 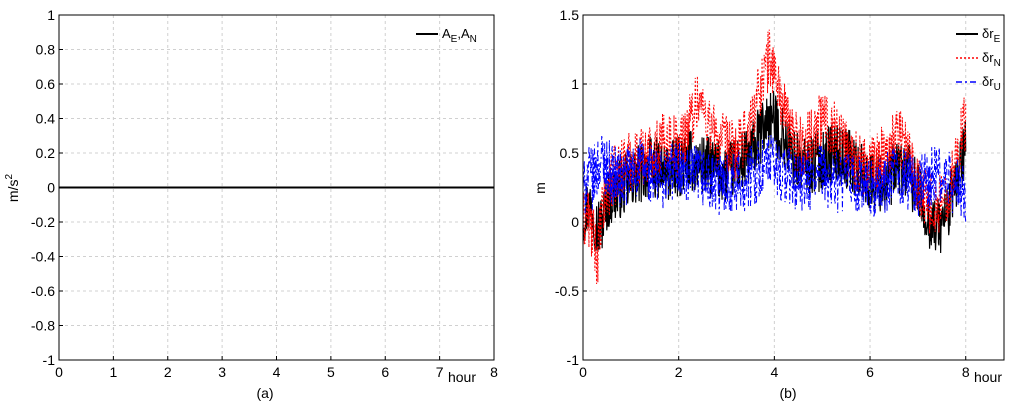 I want to click on y-tick-label: 0.6, so click(x=46, y=84).